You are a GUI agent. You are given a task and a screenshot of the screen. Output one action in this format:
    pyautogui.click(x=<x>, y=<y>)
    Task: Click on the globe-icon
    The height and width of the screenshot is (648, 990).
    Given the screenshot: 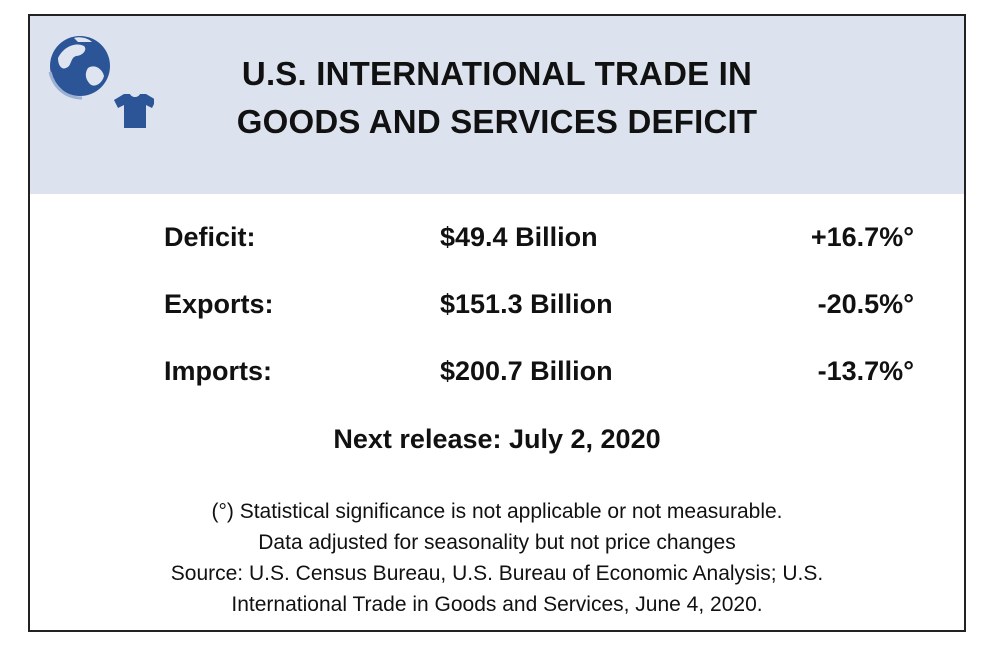 What is the action you would take?
    pyautogui.click(x=101, y=82)
    